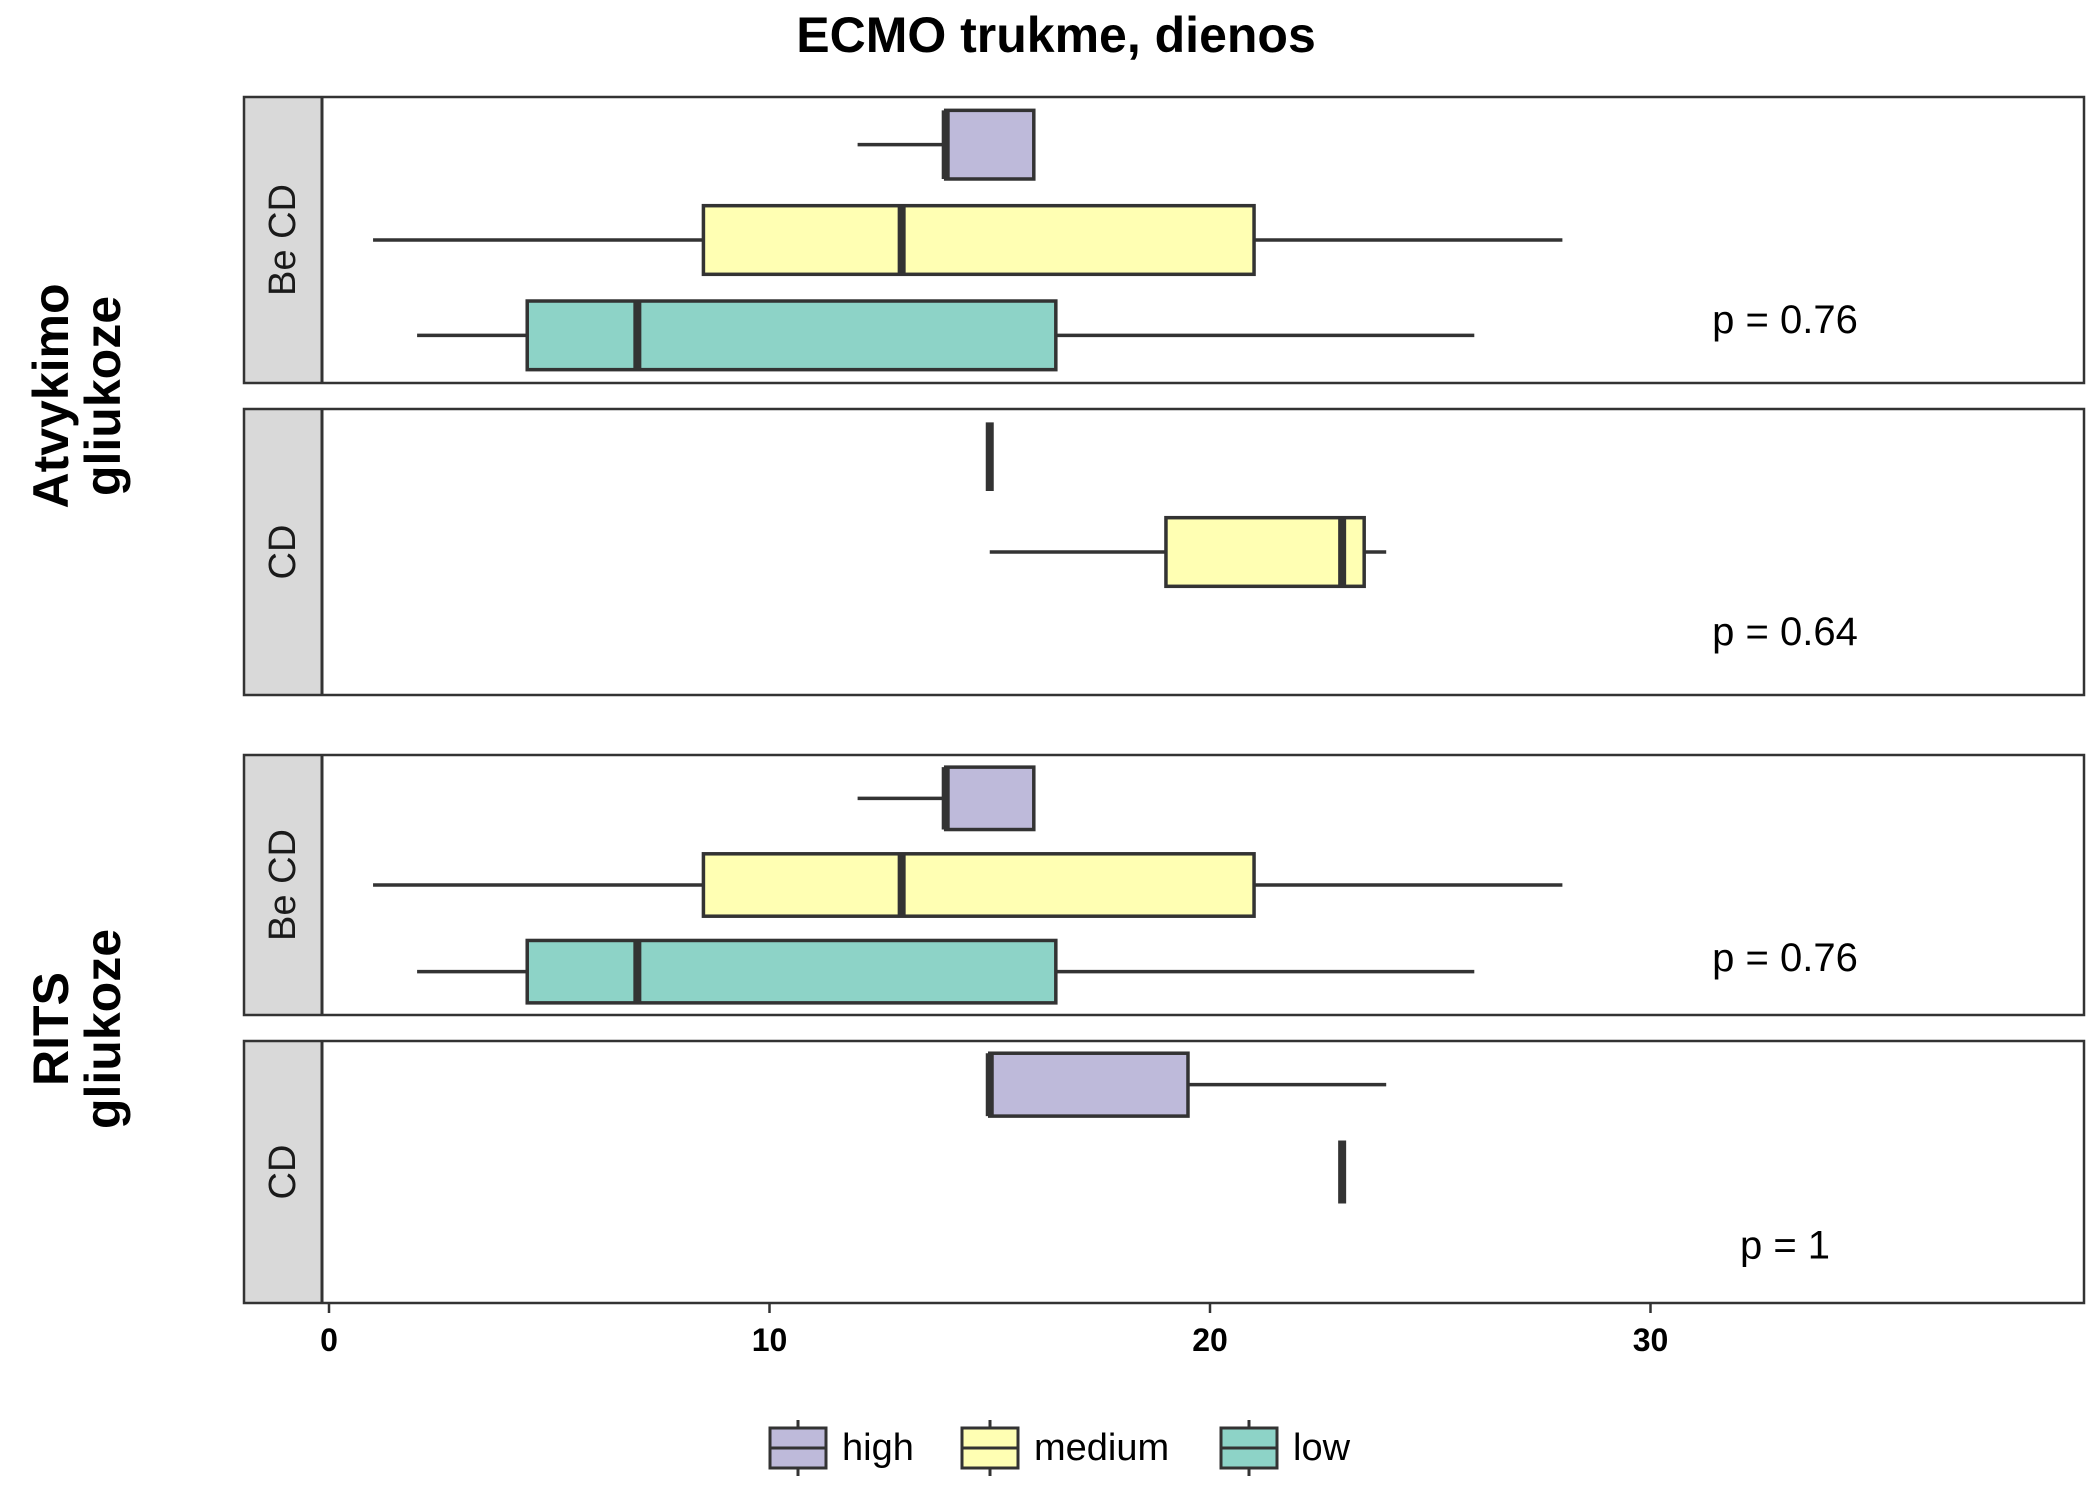 Image resolution: width=2100 pixels, height=1500 pixels. Describe the element at coordinates (994, 1330) in the screenshot. I see `x-axis: 0 10 20 30` at that location.